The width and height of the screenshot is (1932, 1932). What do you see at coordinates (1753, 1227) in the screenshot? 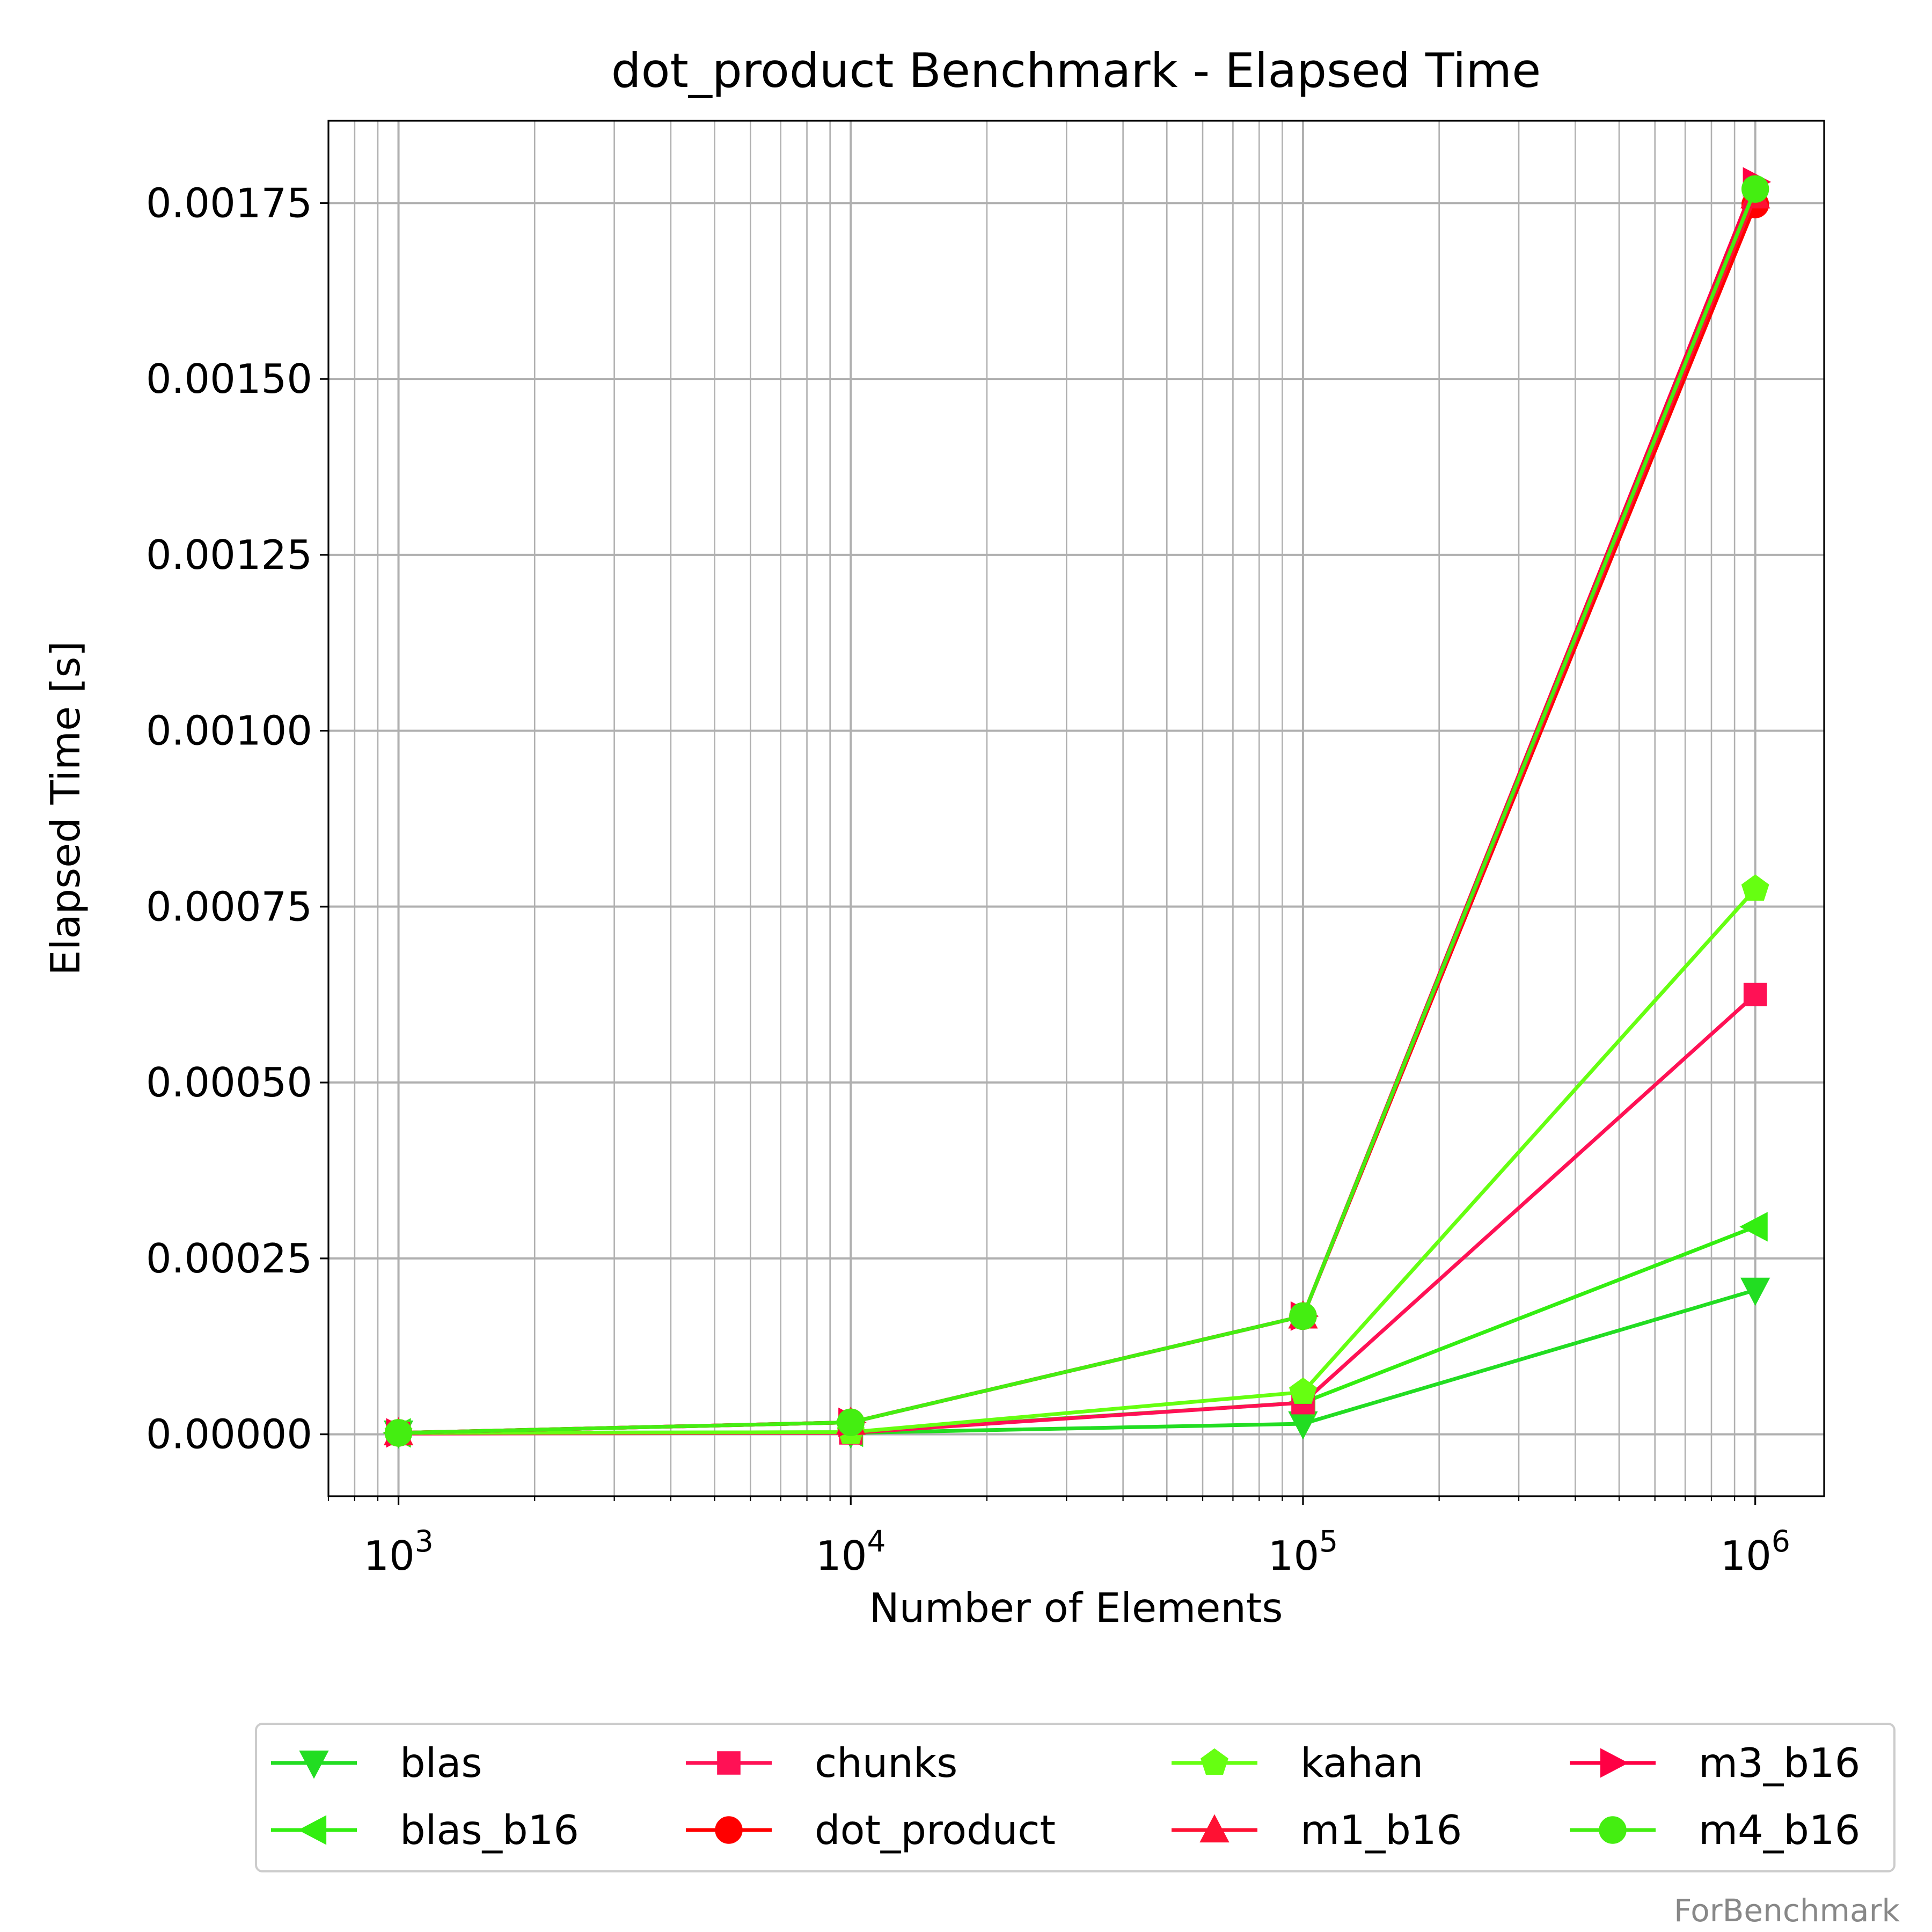
I see `data-point-blas_b16` at bounding box center [1753, 1227].